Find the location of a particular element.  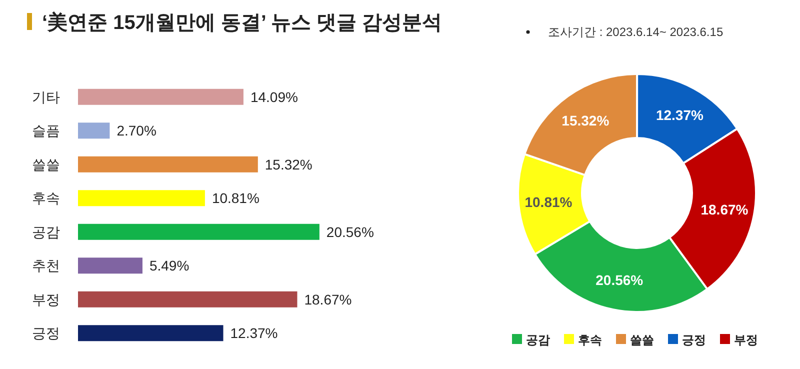

text: 조사기간 : 2023.6.14~ 2023.6.15 is located at coordinates (636, 32).